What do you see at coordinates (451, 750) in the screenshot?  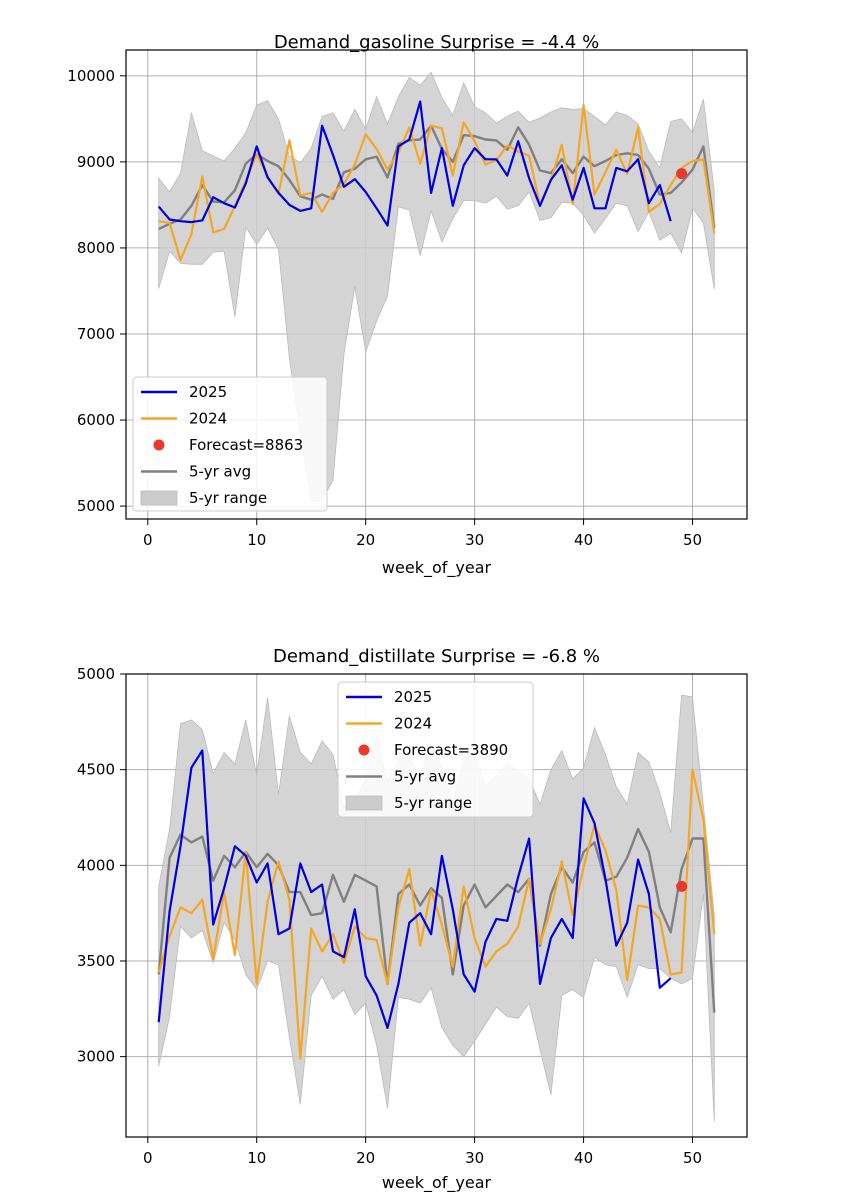 I see `legend-label-forecast: Forecast=3890` at bounding box center [451, 750].